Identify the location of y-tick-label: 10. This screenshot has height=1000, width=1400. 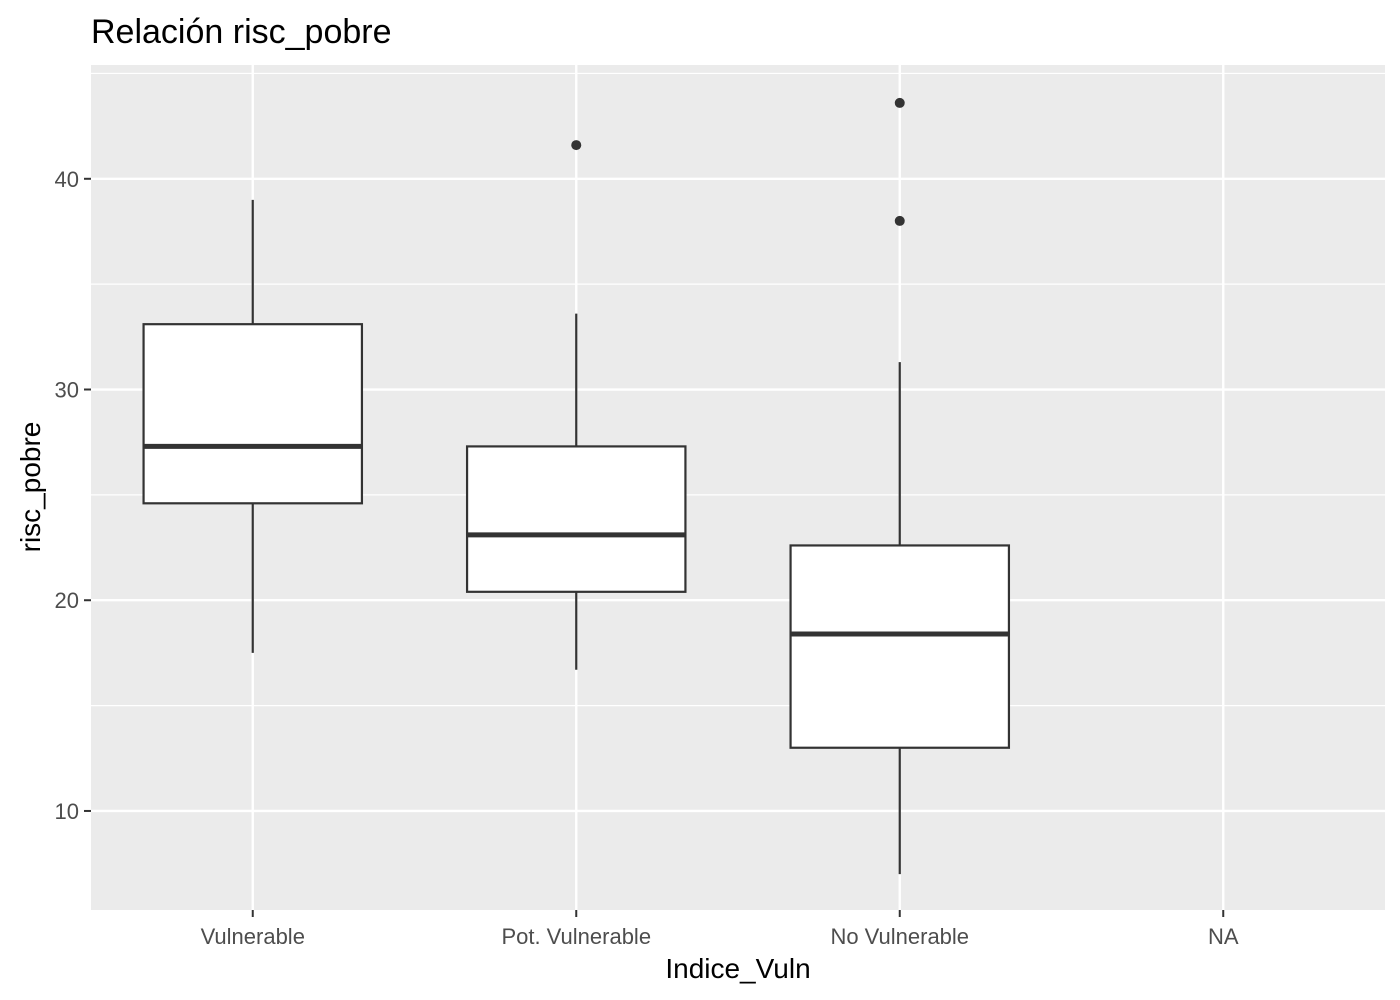
(67, 811).